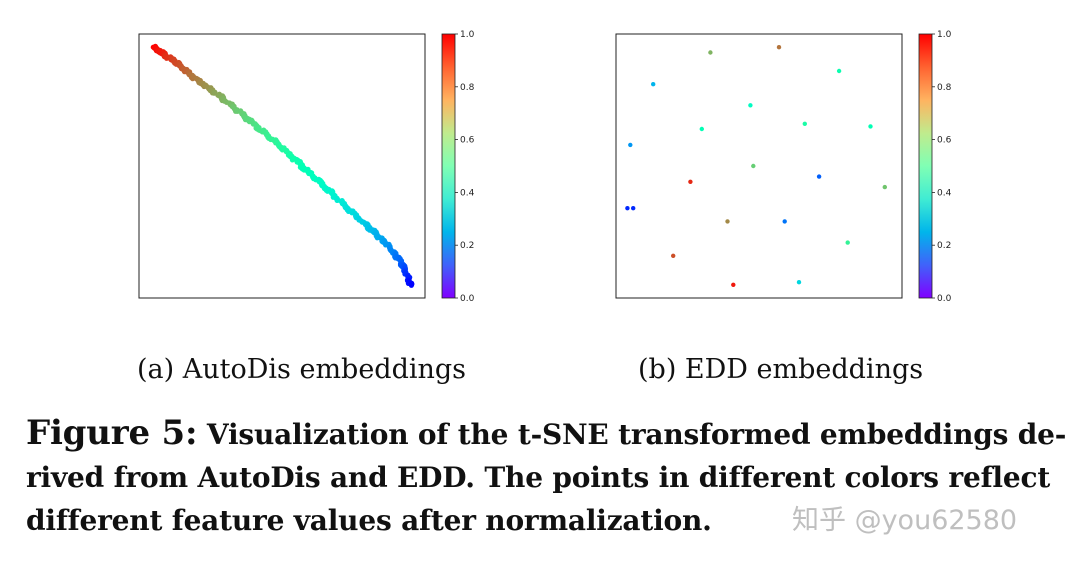  What do you see at coordinates (448, 166) in the screenshot?
I see `colorbar-a` at bounding box center [448, 166].